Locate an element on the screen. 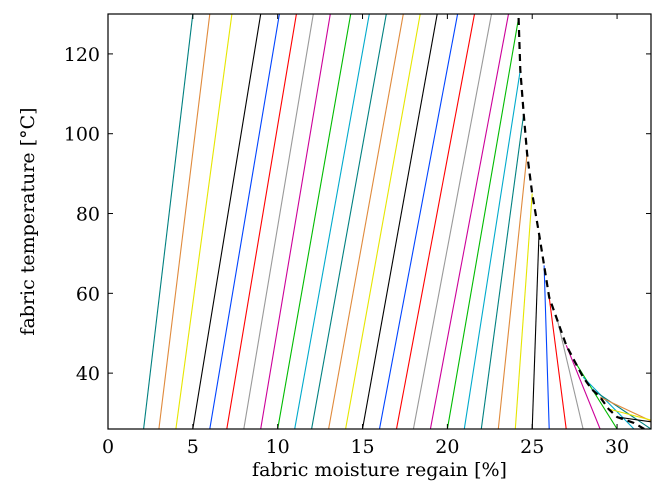 The width and height of the screenshot is (654, 500). y-tick-label: 100 is located at coordinates (82, 135).